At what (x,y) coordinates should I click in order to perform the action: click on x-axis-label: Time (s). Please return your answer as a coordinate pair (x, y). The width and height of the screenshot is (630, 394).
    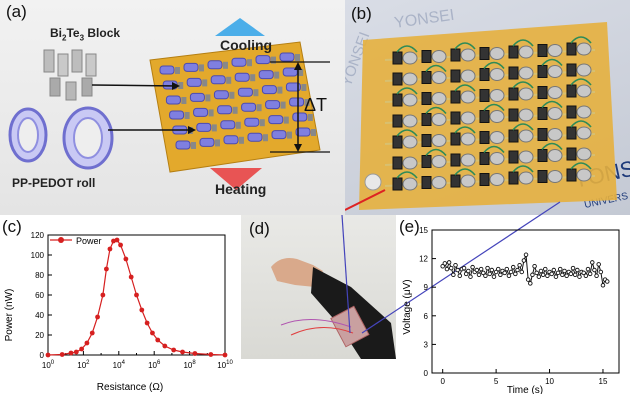
    Looking at the image, I should click on (525, 389).